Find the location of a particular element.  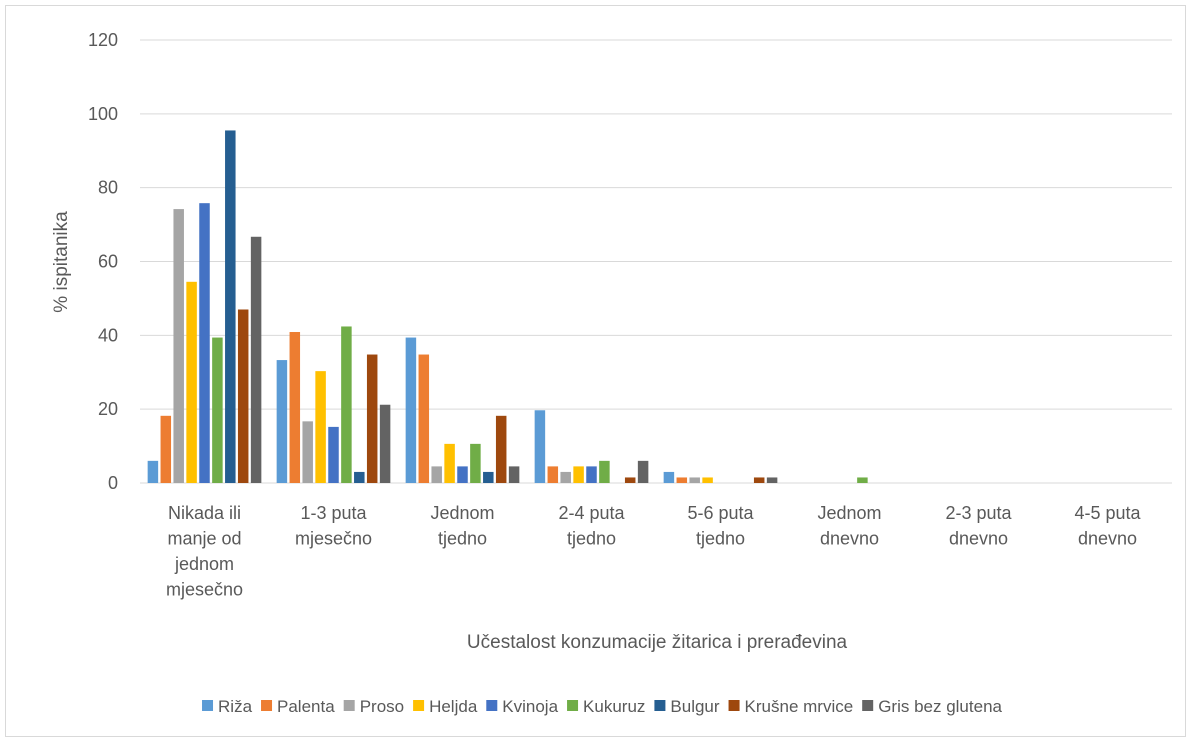

y-tick-labels: 0 20 40 60 80 100 120 is located at coordinates (103, 261).